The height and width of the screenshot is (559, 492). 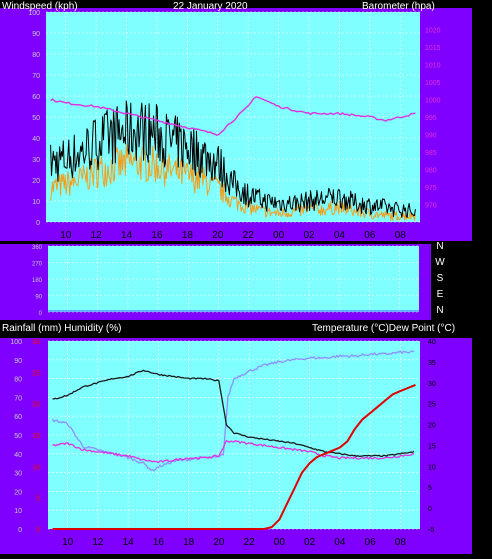 What do you see at coordinates (432, 446) in the screenshot?
I see `temp-y-tick-label: 15` at bounding box center [432, 446].